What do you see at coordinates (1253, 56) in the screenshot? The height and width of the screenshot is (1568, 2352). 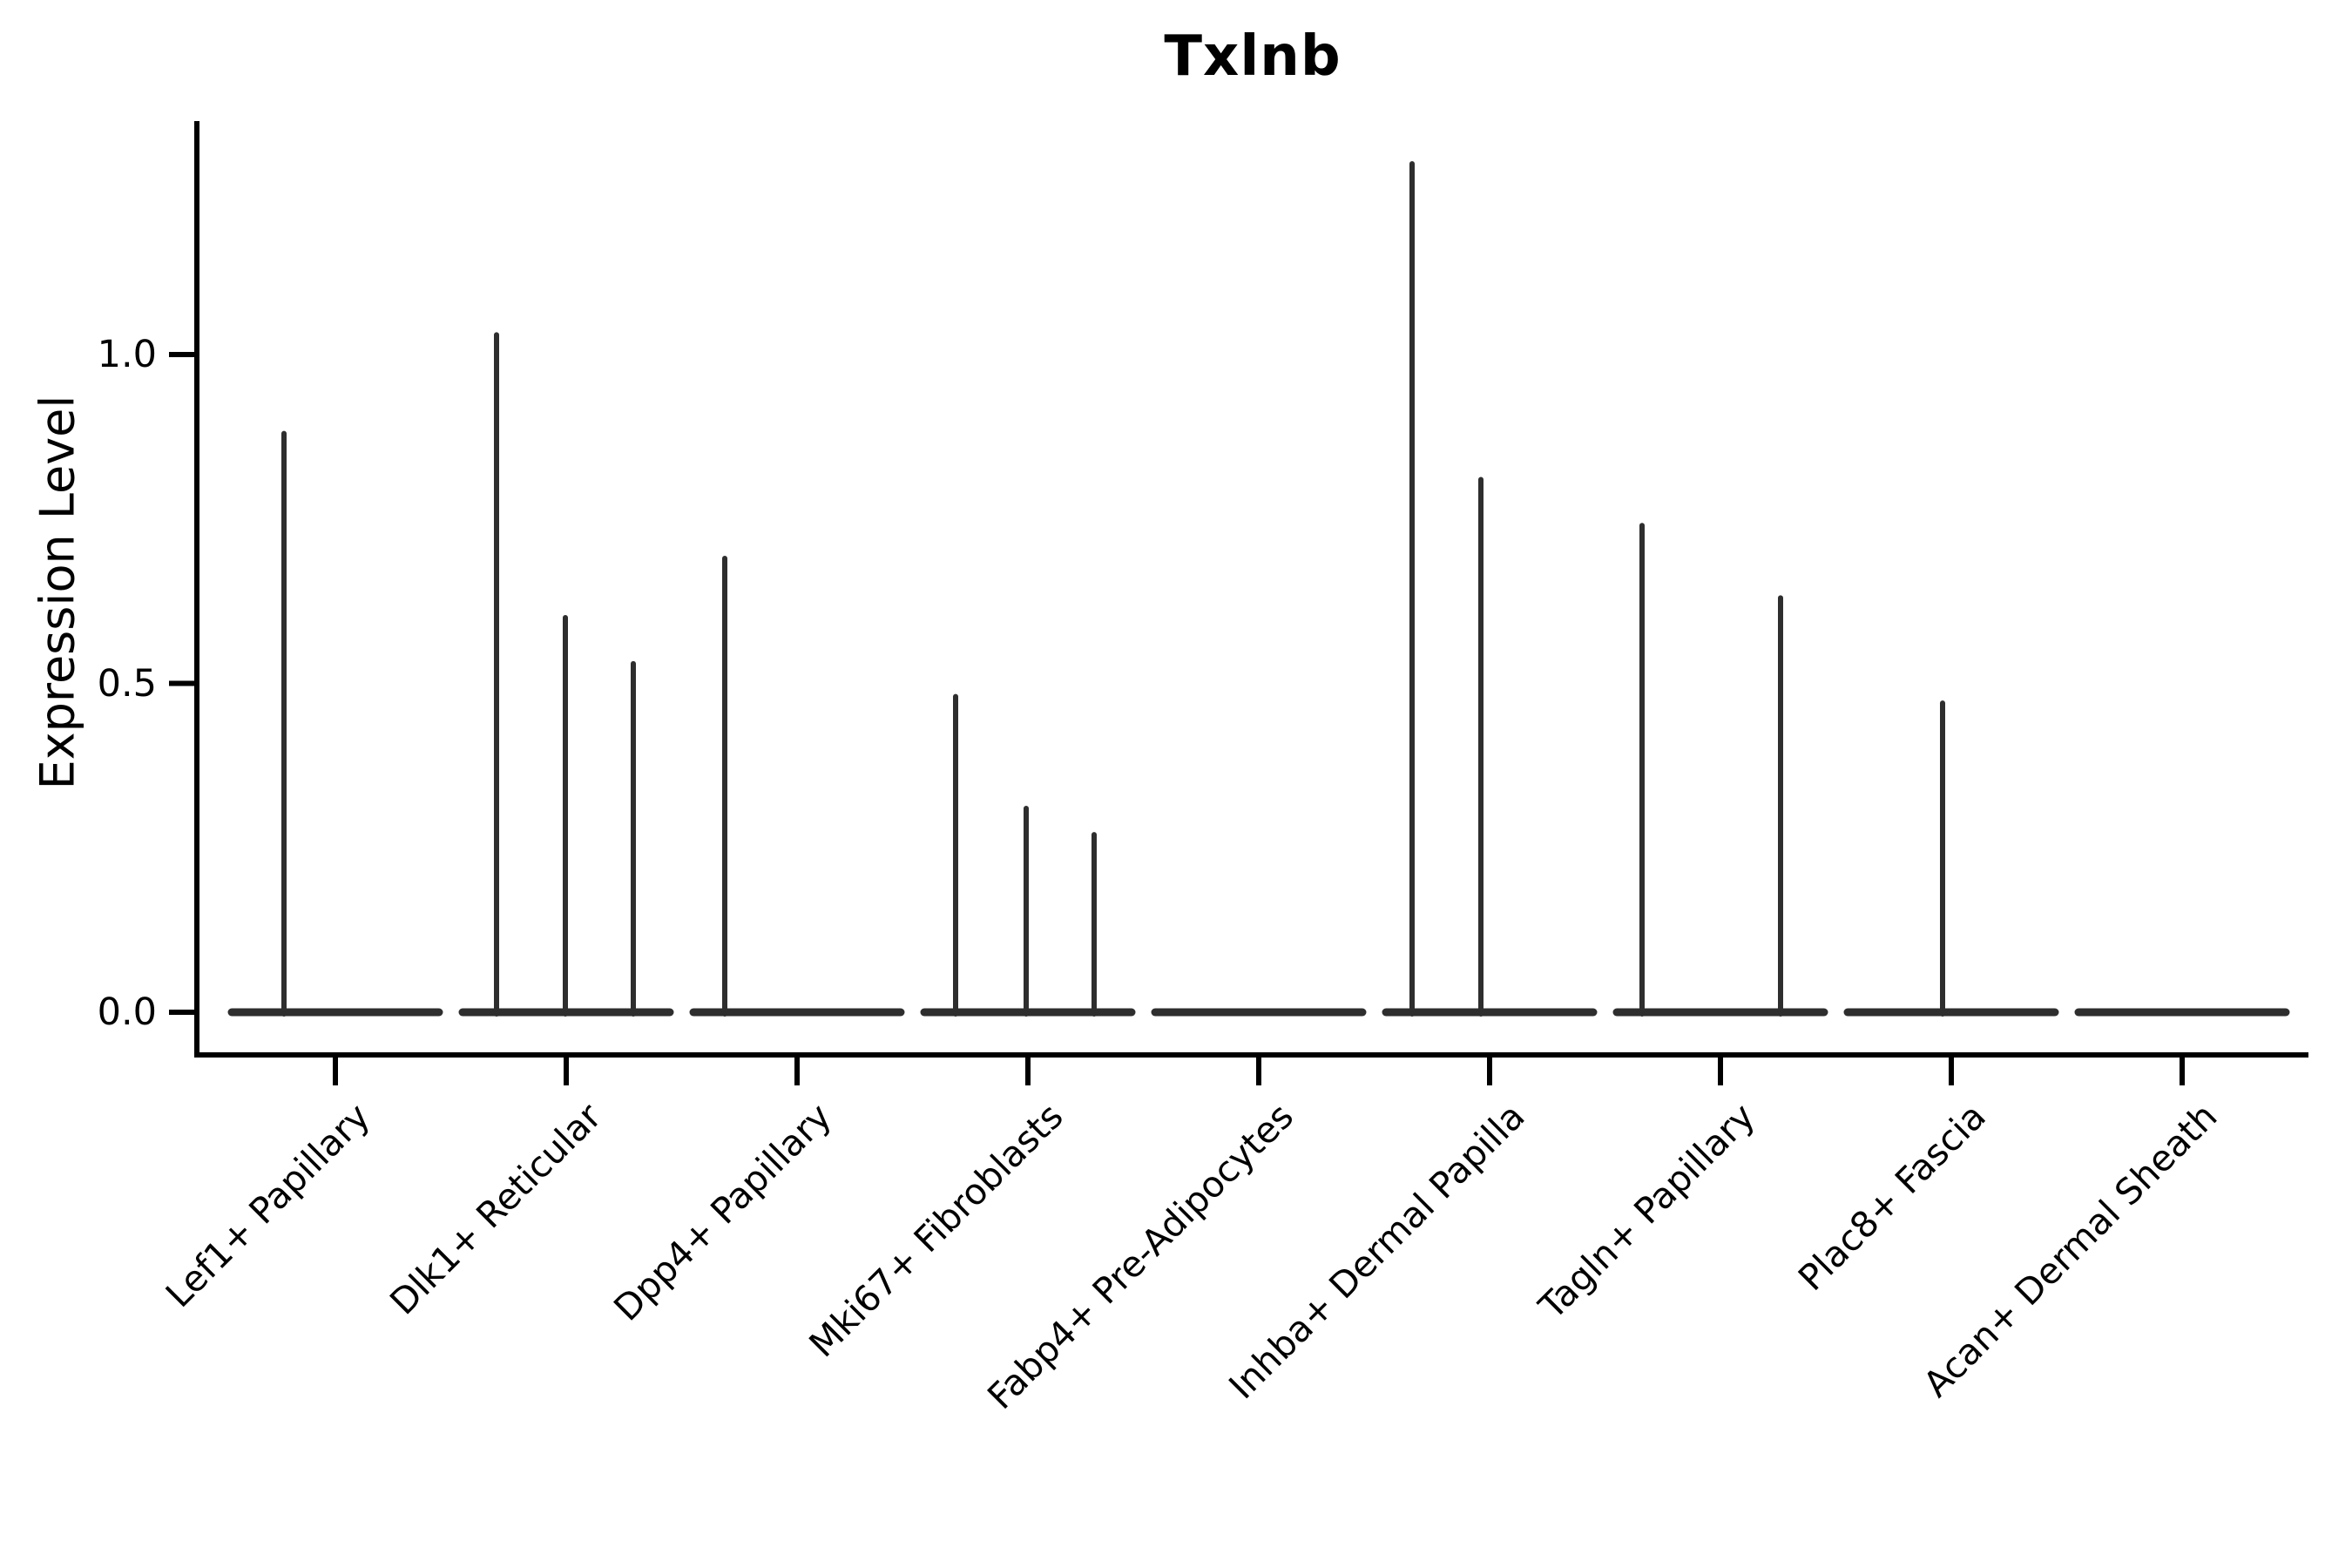 I see `chart-title: Txlnb` at bounding box center [1253, 56].